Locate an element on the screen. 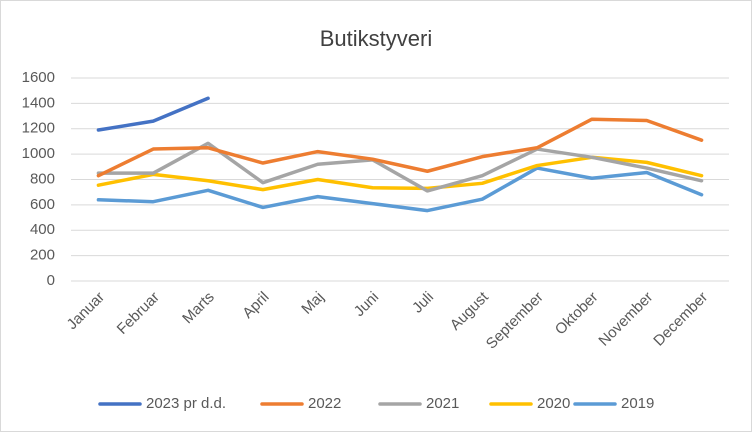 This screenshot has height=432, width=752. y-tick-label: 1400 is located at coordinates (38, 102).